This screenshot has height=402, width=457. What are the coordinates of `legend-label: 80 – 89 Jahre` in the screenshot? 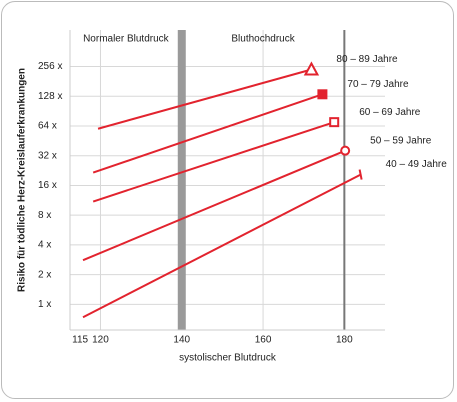 It's located at (367, 59).